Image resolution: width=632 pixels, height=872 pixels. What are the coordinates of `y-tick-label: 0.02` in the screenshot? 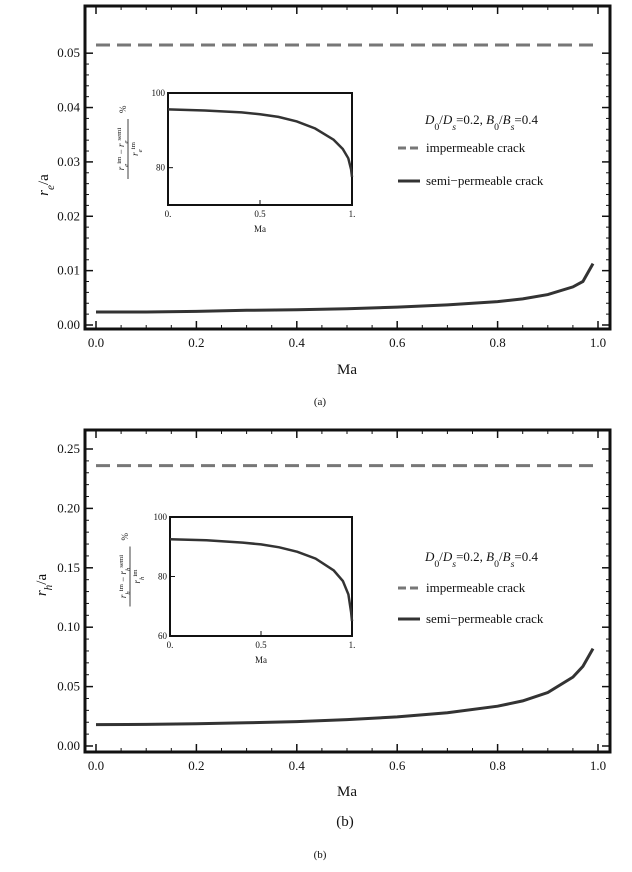 It's located at (68, 215).